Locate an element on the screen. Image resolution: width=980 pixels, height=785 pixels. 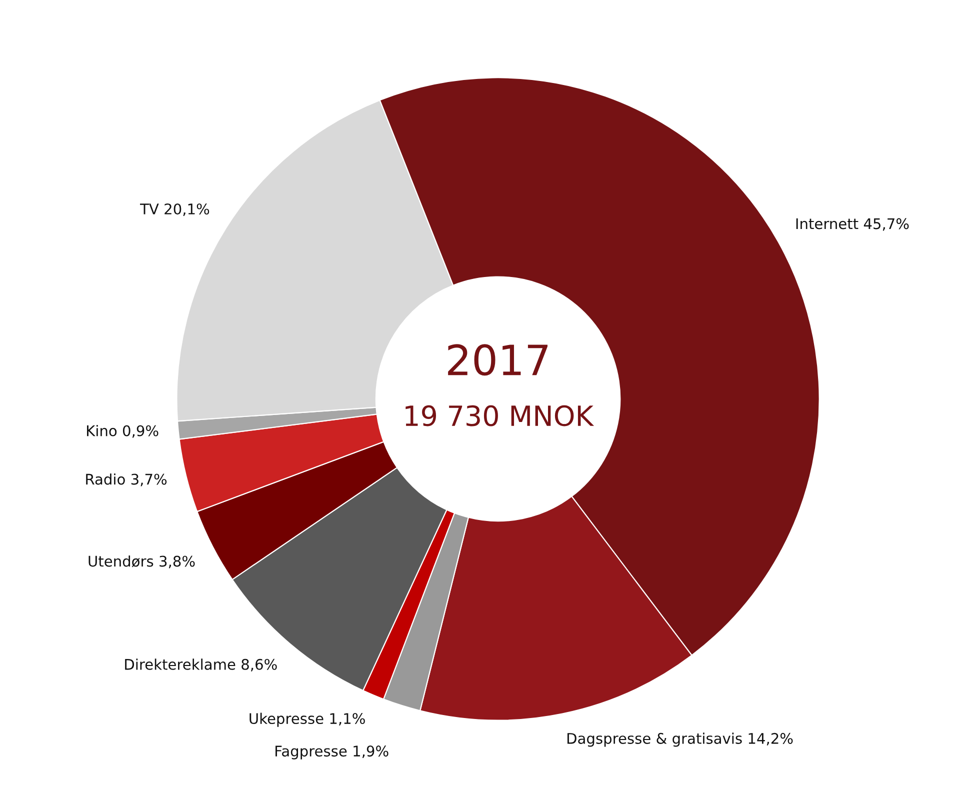
slice-label: Ukepresse 1,1% is located at coordinates (307, 719).